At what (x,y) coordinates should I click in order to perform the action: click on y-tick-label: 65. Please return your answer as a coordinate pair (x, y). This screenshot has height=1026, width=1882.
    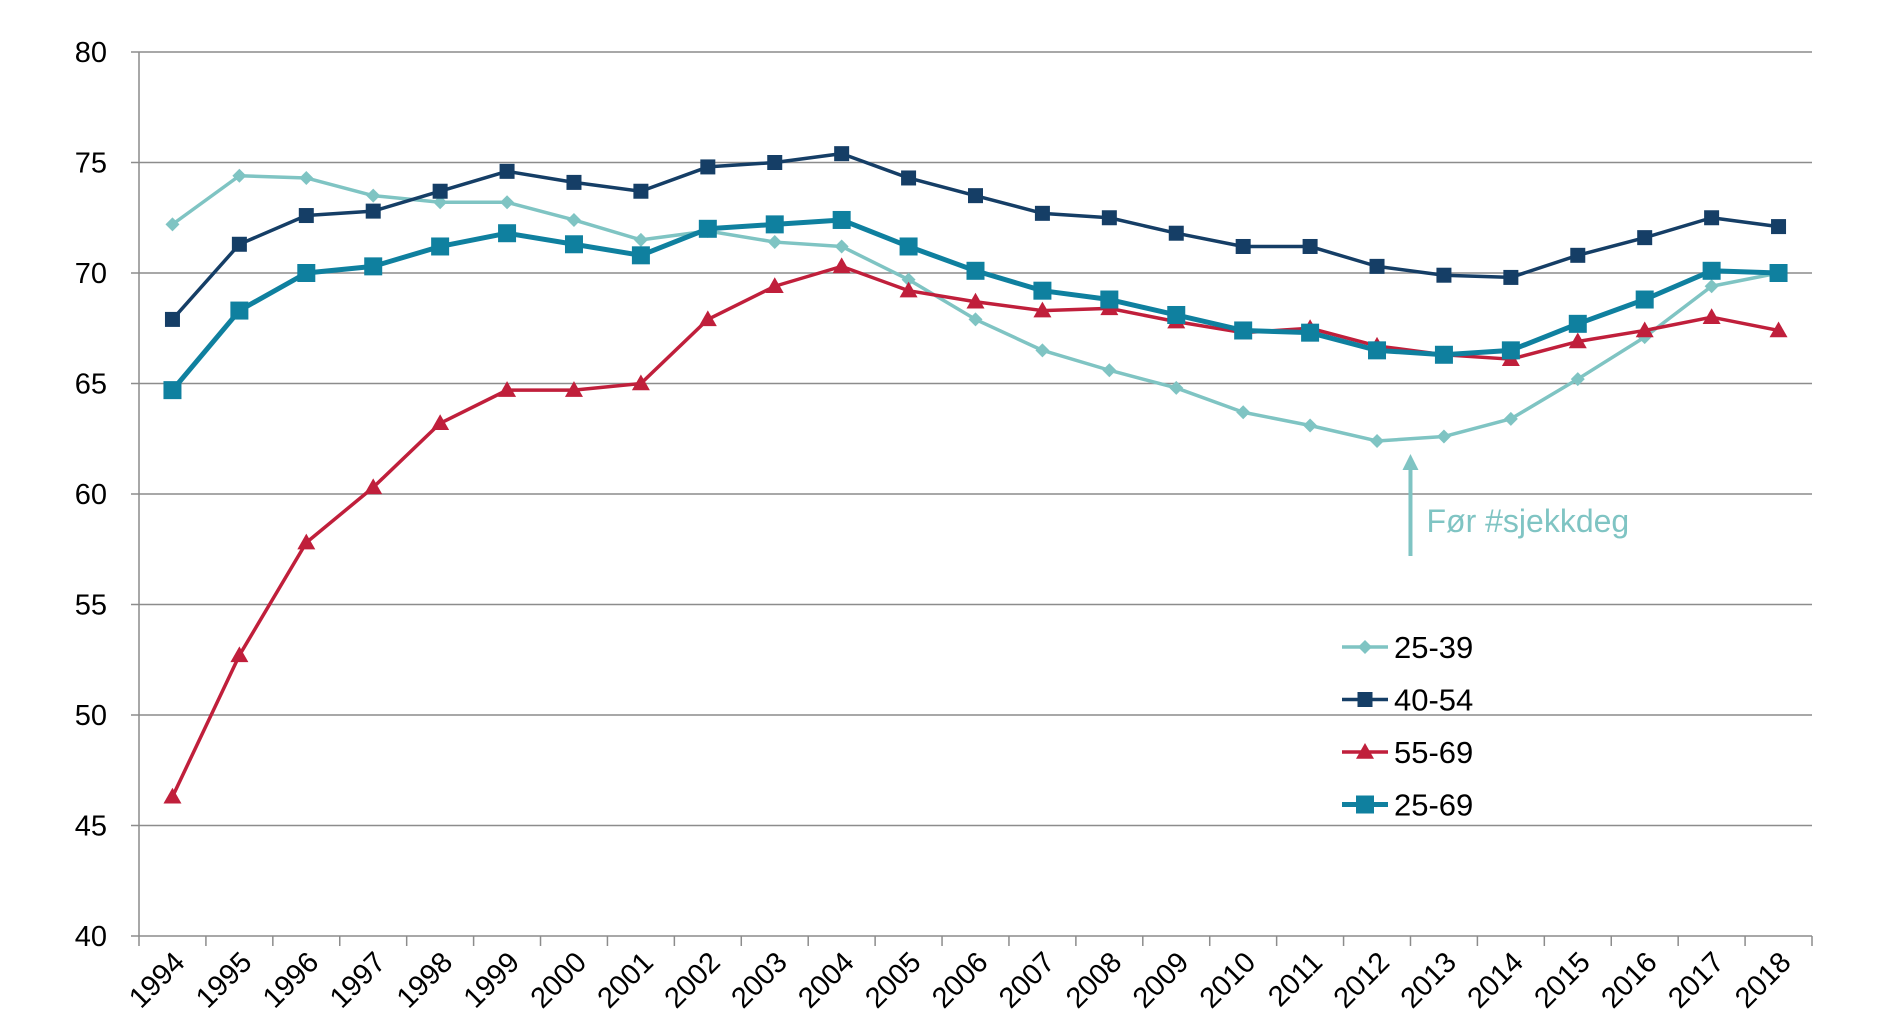
    Looking at the image, I should click on (91, 385).